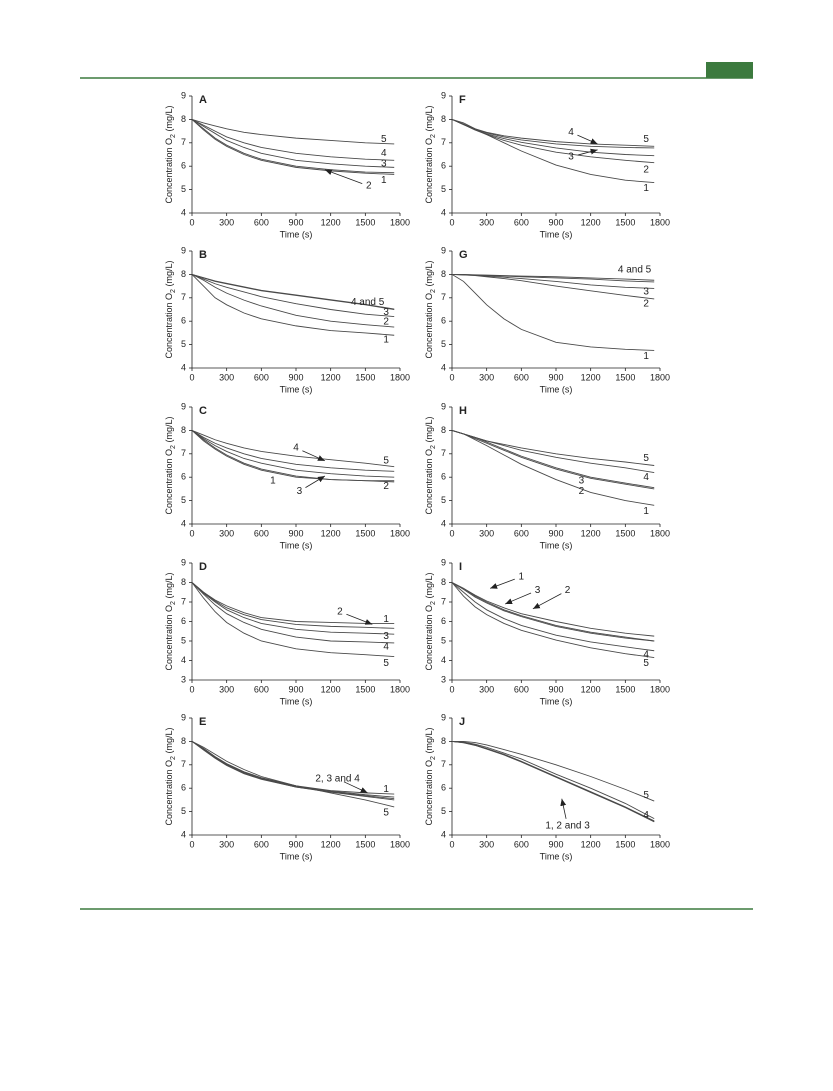 This screenshot has height=1091, width=833. I want to click on panel-letter: A, so click(203, 100).